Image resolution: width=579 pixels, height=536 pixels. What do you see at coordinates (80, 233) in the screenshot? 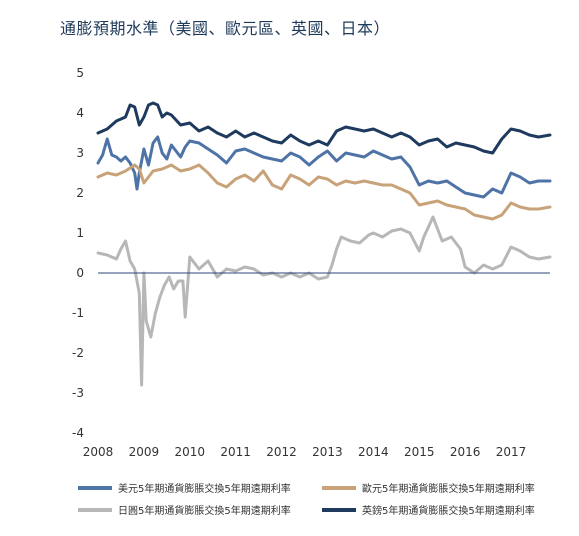
I see `y-tick-label: 1` at bounding box center [80, 233].